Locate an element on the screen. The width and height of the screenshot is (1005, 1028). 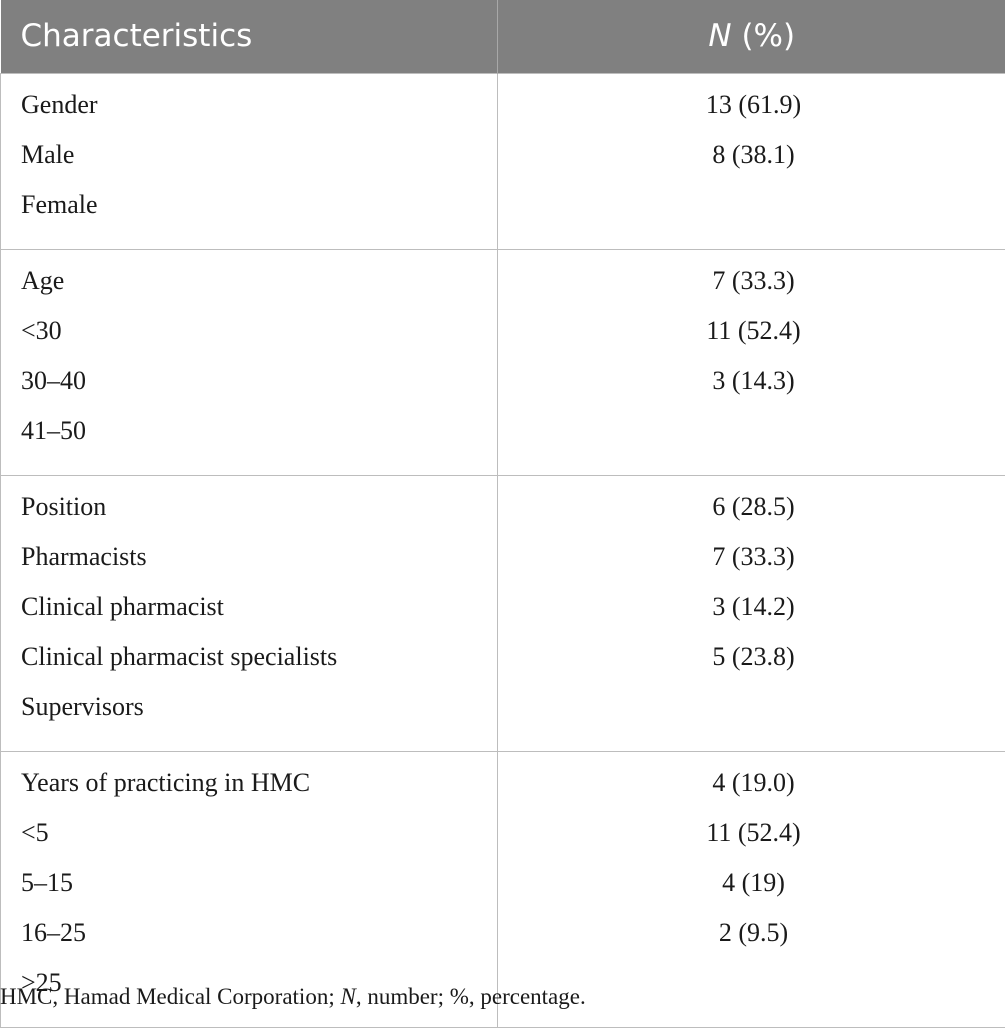
characteristic-label: <5 is located at coordinates (259, 842).